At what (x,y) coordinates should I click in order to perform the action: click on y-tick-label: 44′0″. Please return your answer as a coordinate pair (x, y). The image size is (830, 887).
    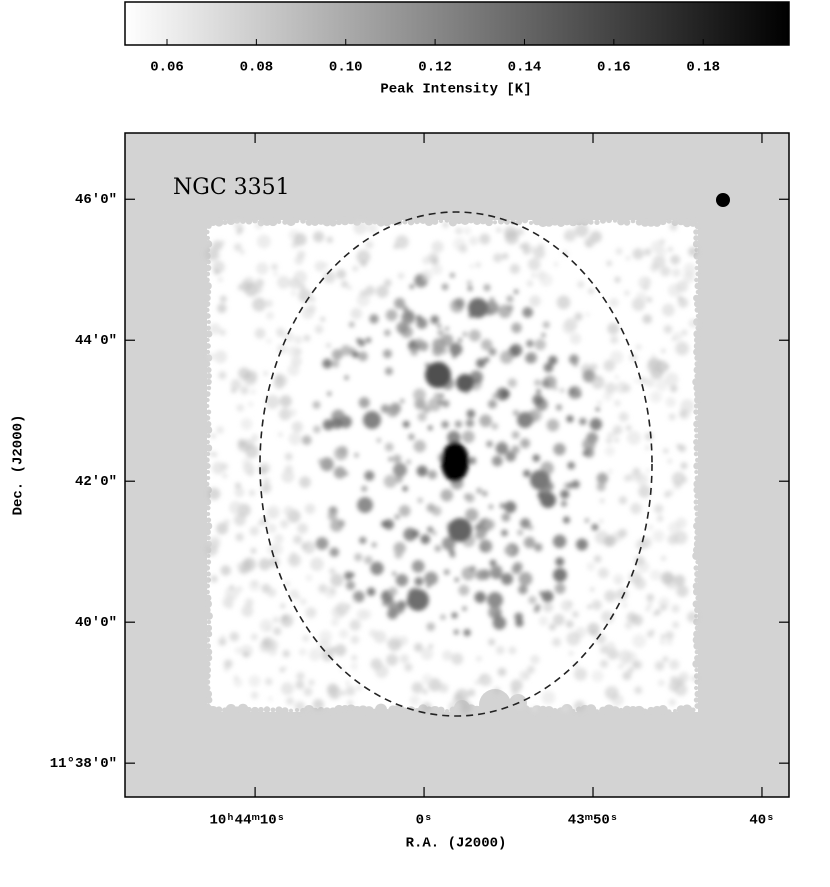
    Looking at the image, I should click on (96, 341).